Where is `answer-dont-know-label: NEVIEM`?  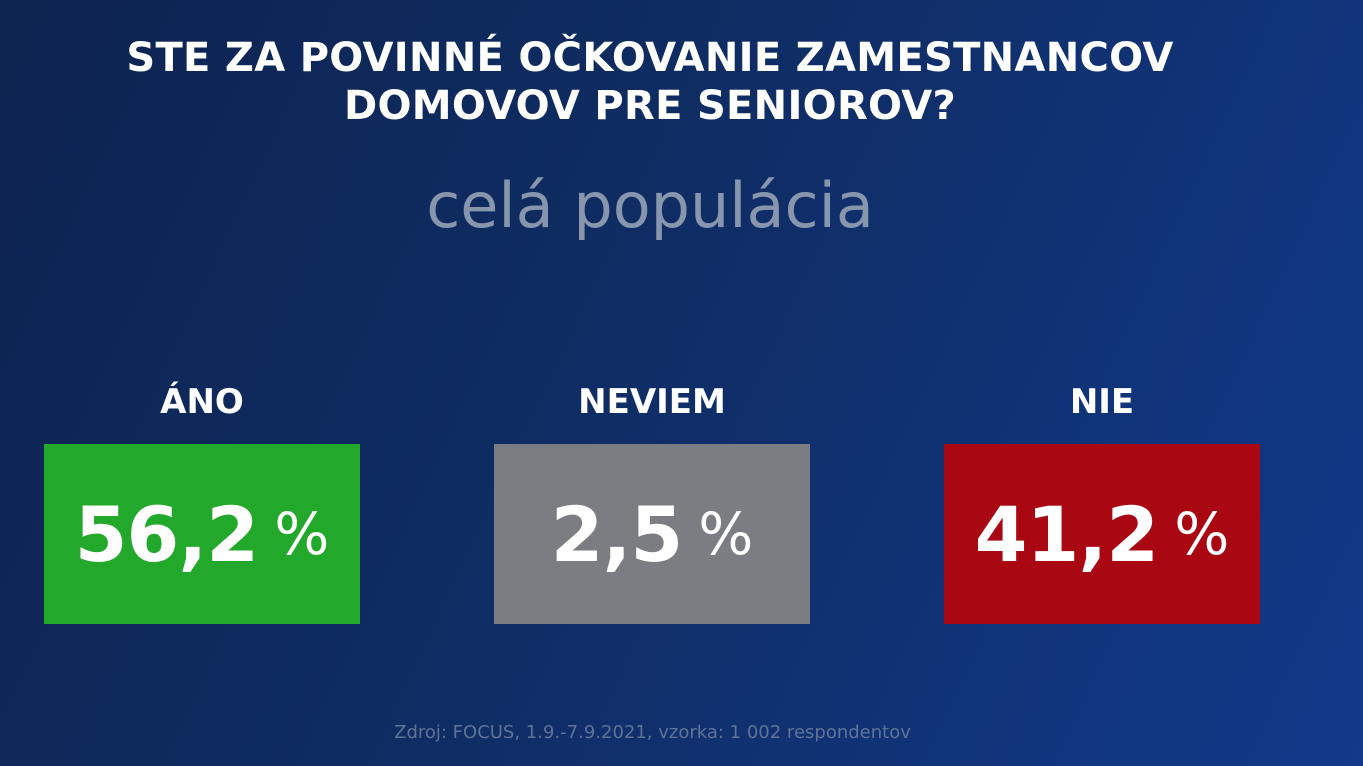 answer-dont-know-label: NEVIEM is located at coordinates (652, 402).